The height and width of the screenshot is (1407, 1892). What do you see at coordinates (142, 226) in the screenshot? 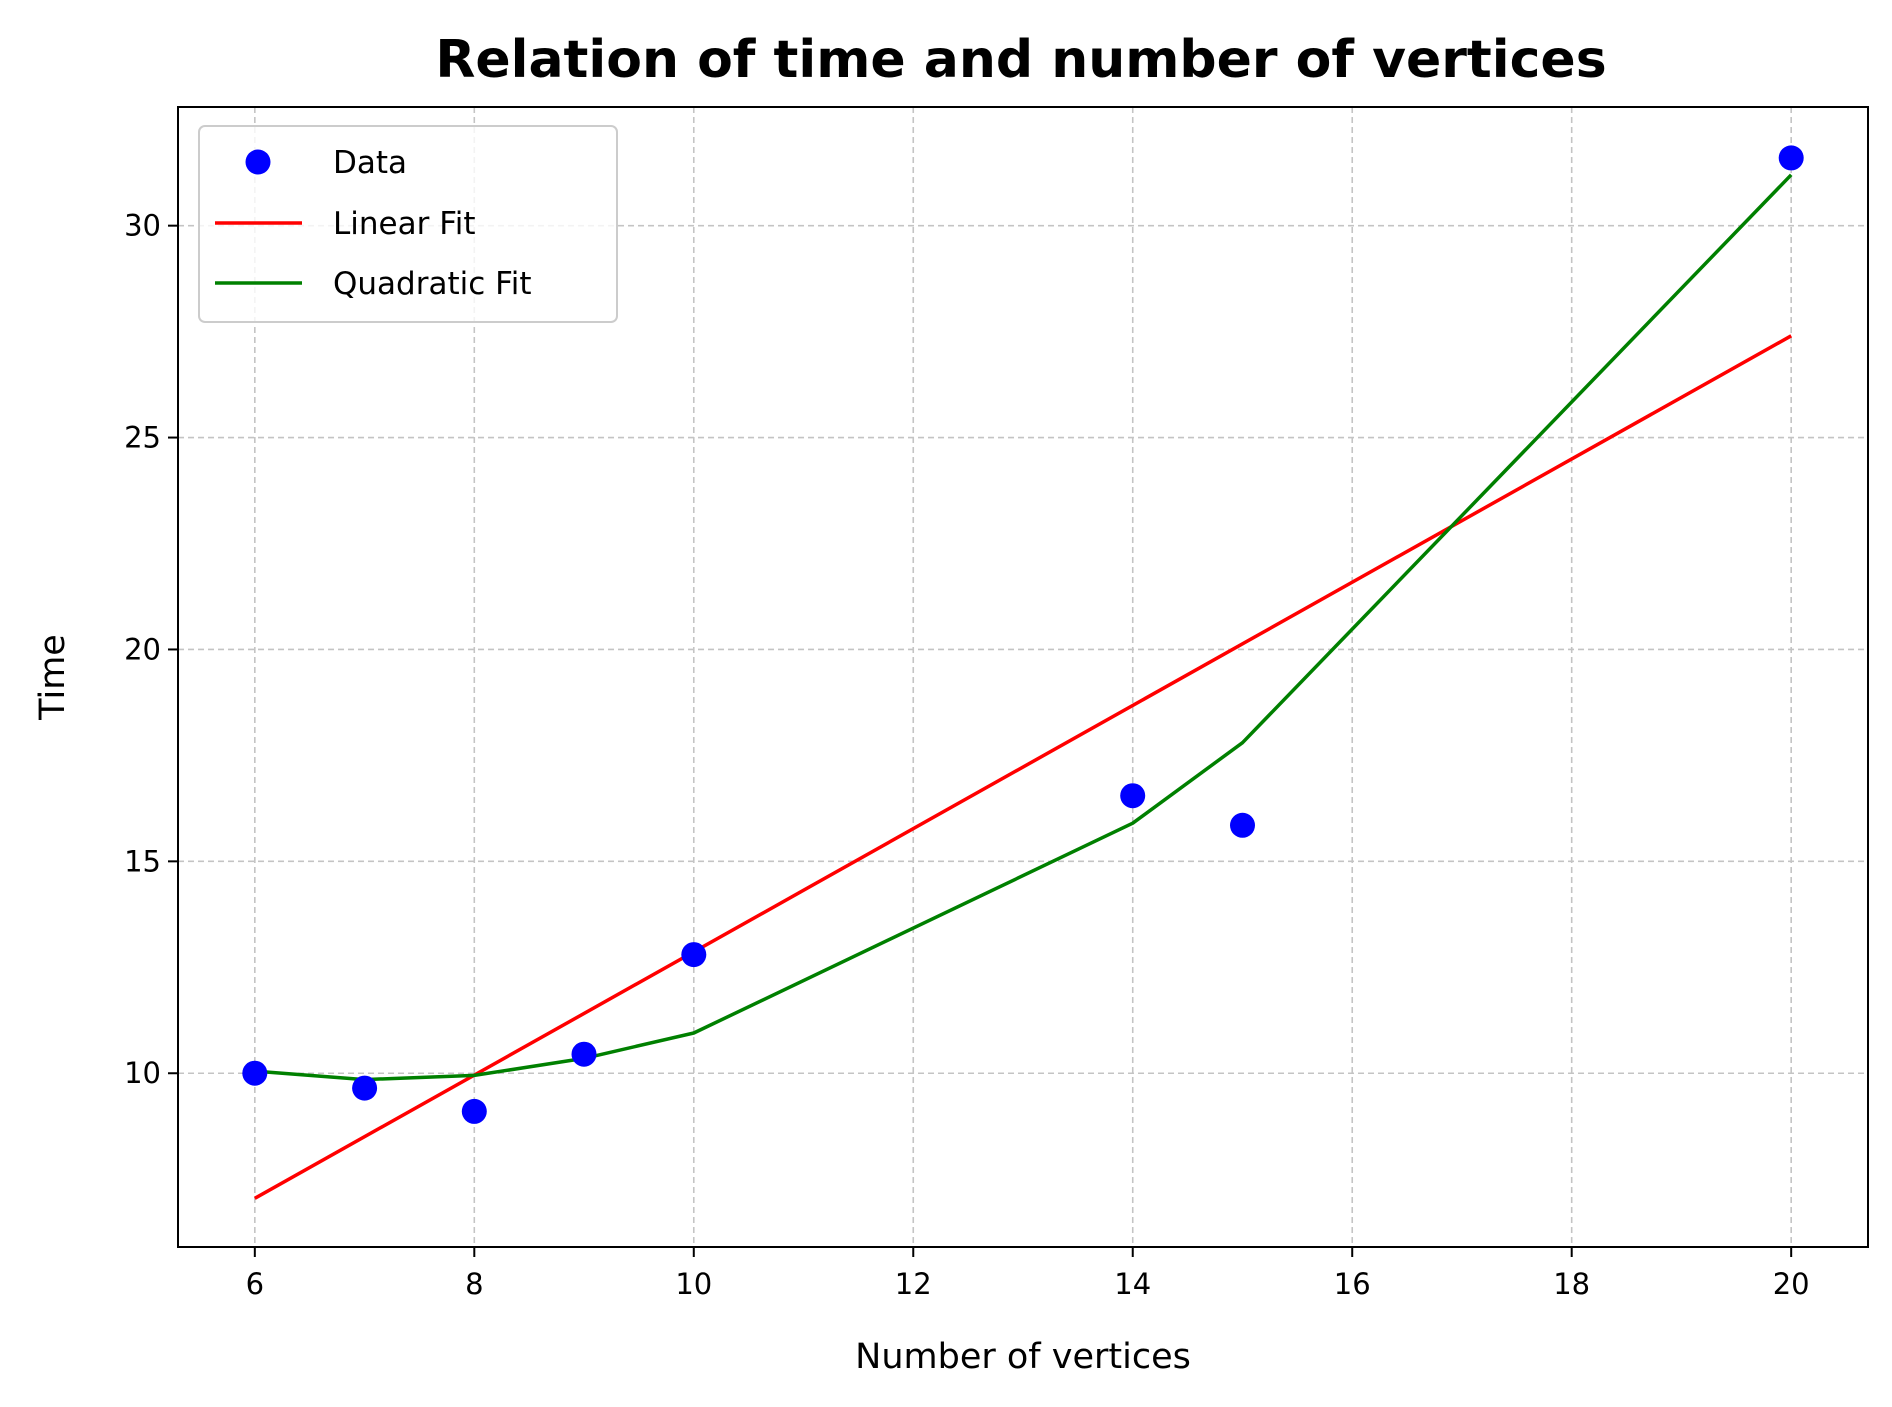
I see `y-tick-label: 30` at bounding box center [142, 226].